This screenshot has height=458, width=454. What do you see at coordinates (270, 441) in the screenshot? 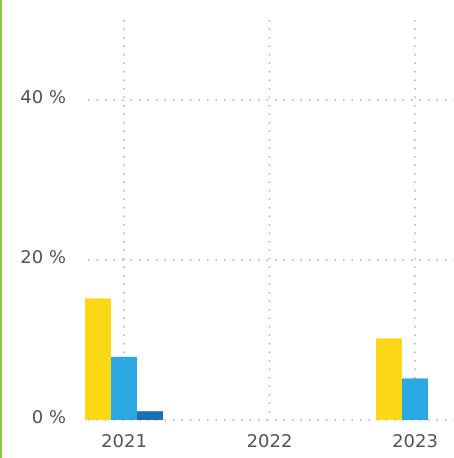
I see `x-tick-label: 2022` at bounding box center [270, 441].